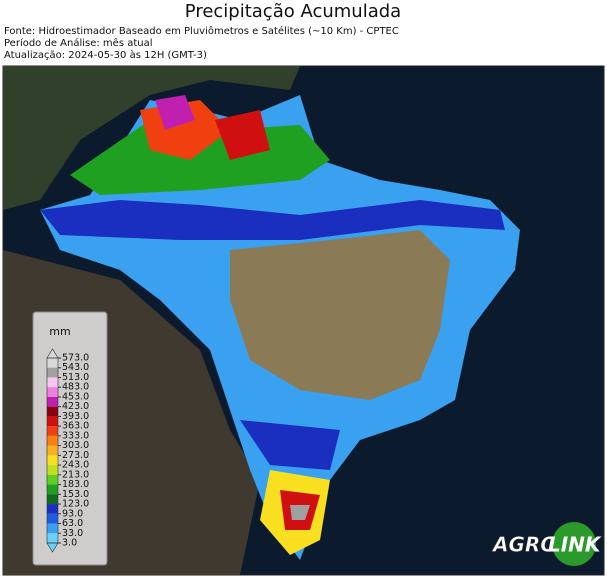 This screenshot has height=578, width=607. What do you see at coordinates (75, 426) in the screenshot?
I see `colorbar-tick-label: 363.0` at bounding box center [75, 426].